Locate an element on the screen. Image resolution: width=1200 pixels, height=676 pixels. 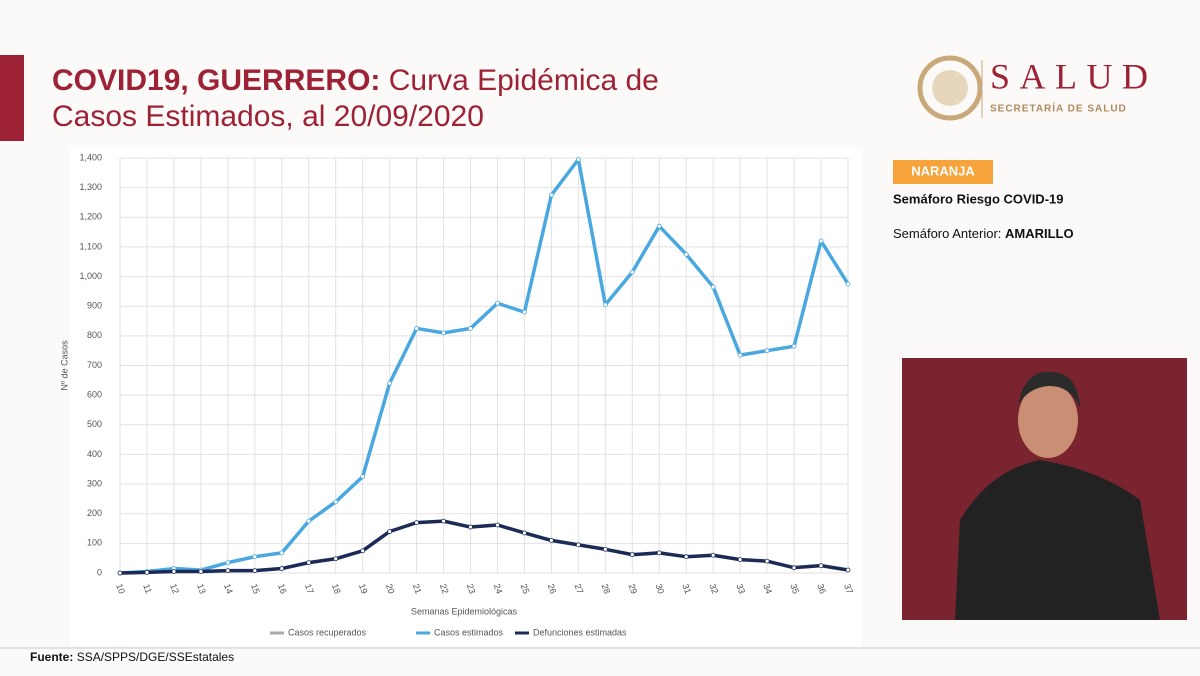
title: Curva Epidémica de is located at coordinates (524, 80).